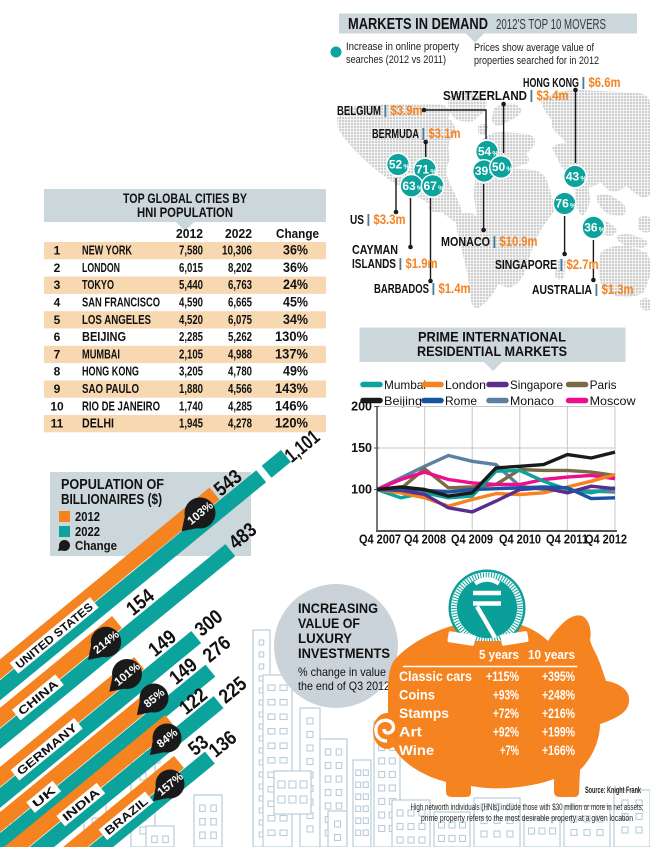 This screenshot has height=847, width=650. Describe the element at coordinates (185, 198) in the screenshot. I see `svg-text: TOP GLOBAL CITIES BY` at that location.